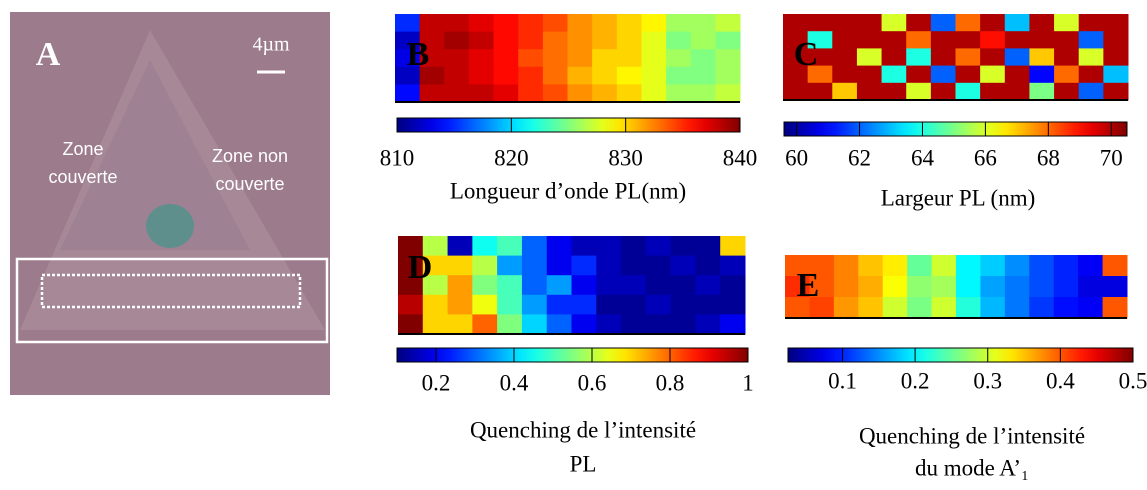 The width and height of the screenshot is (1147, 490). What do you see at coordinates (568, 190) in the screenshot?
I see `colorbar-label: Longueur d’onde PL(nm)` at bounding box center [568, 190].